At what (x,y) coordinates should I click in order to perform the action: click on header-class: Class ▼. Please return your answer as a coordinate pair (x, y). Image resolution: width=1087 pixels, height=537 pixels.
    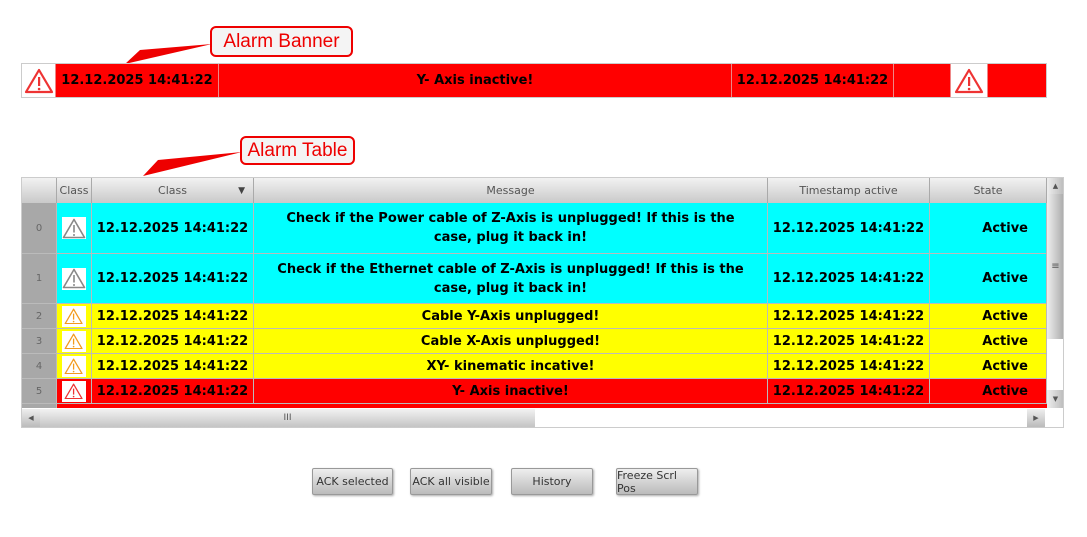
    Looking at the image, I should click on (173, 190).